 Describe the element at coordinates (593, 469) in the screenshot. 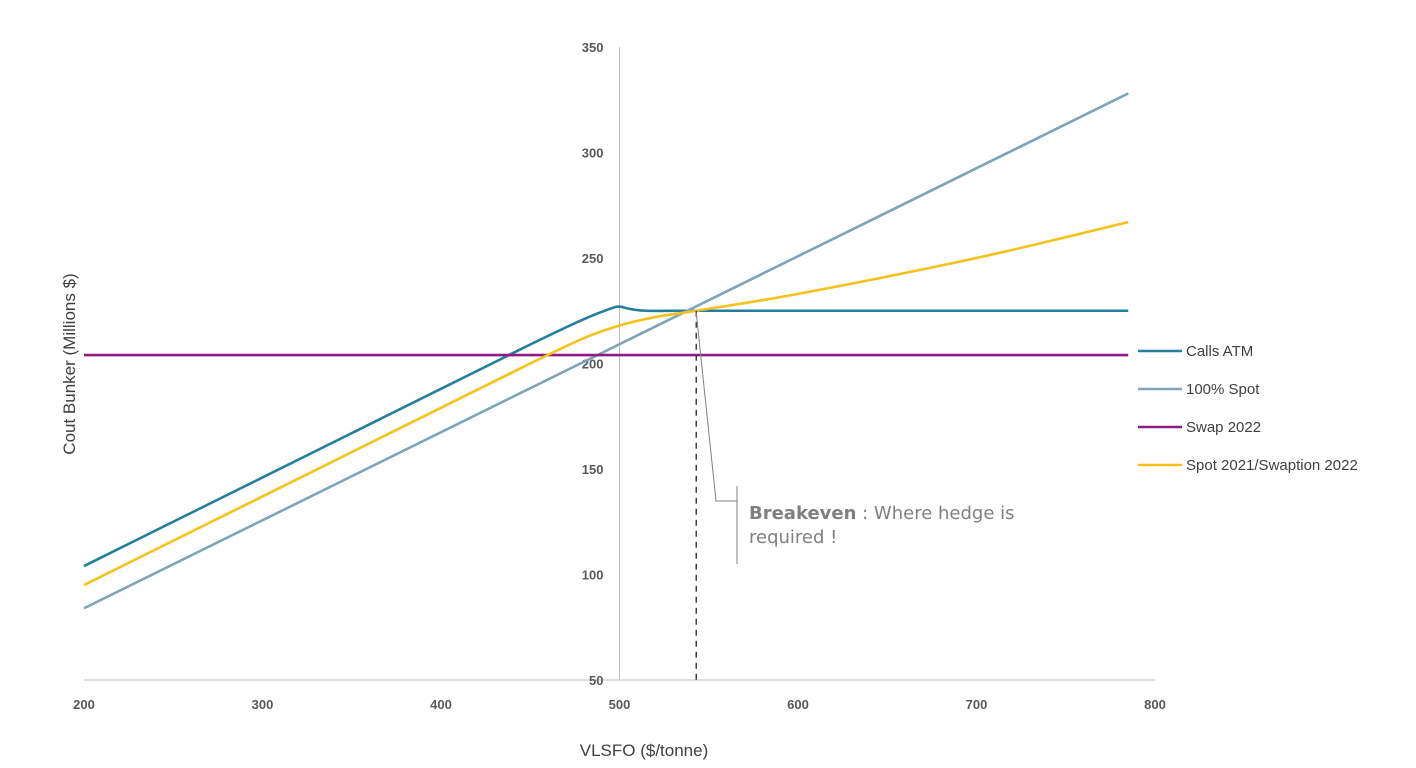

I see `y-tick-label-2: 150` at that location.